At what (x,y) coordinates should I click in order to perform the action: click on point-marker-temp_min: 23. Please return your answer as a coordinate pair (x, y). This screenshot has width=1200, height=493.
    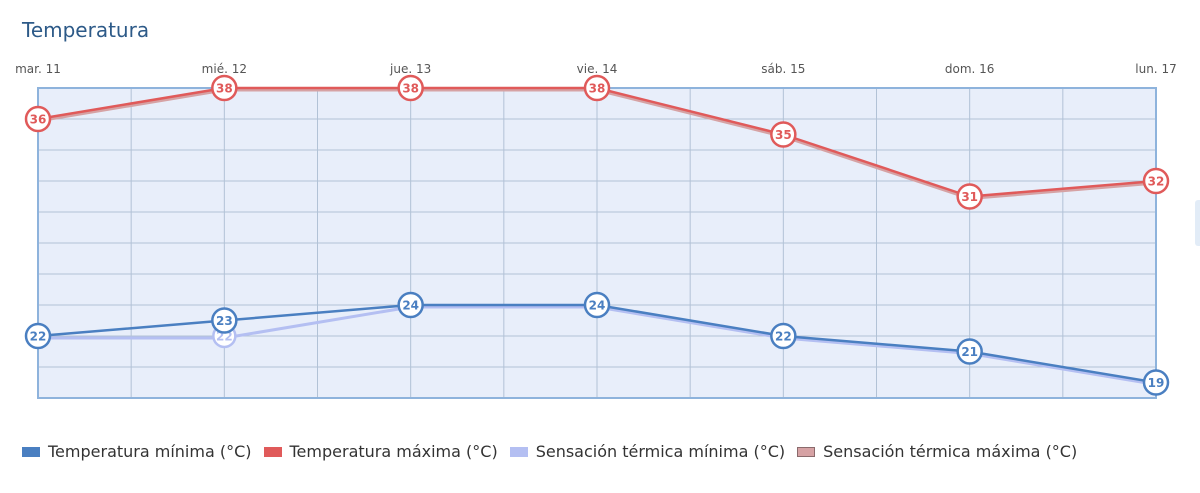
    Looking at the image, I should click on (224, 320).